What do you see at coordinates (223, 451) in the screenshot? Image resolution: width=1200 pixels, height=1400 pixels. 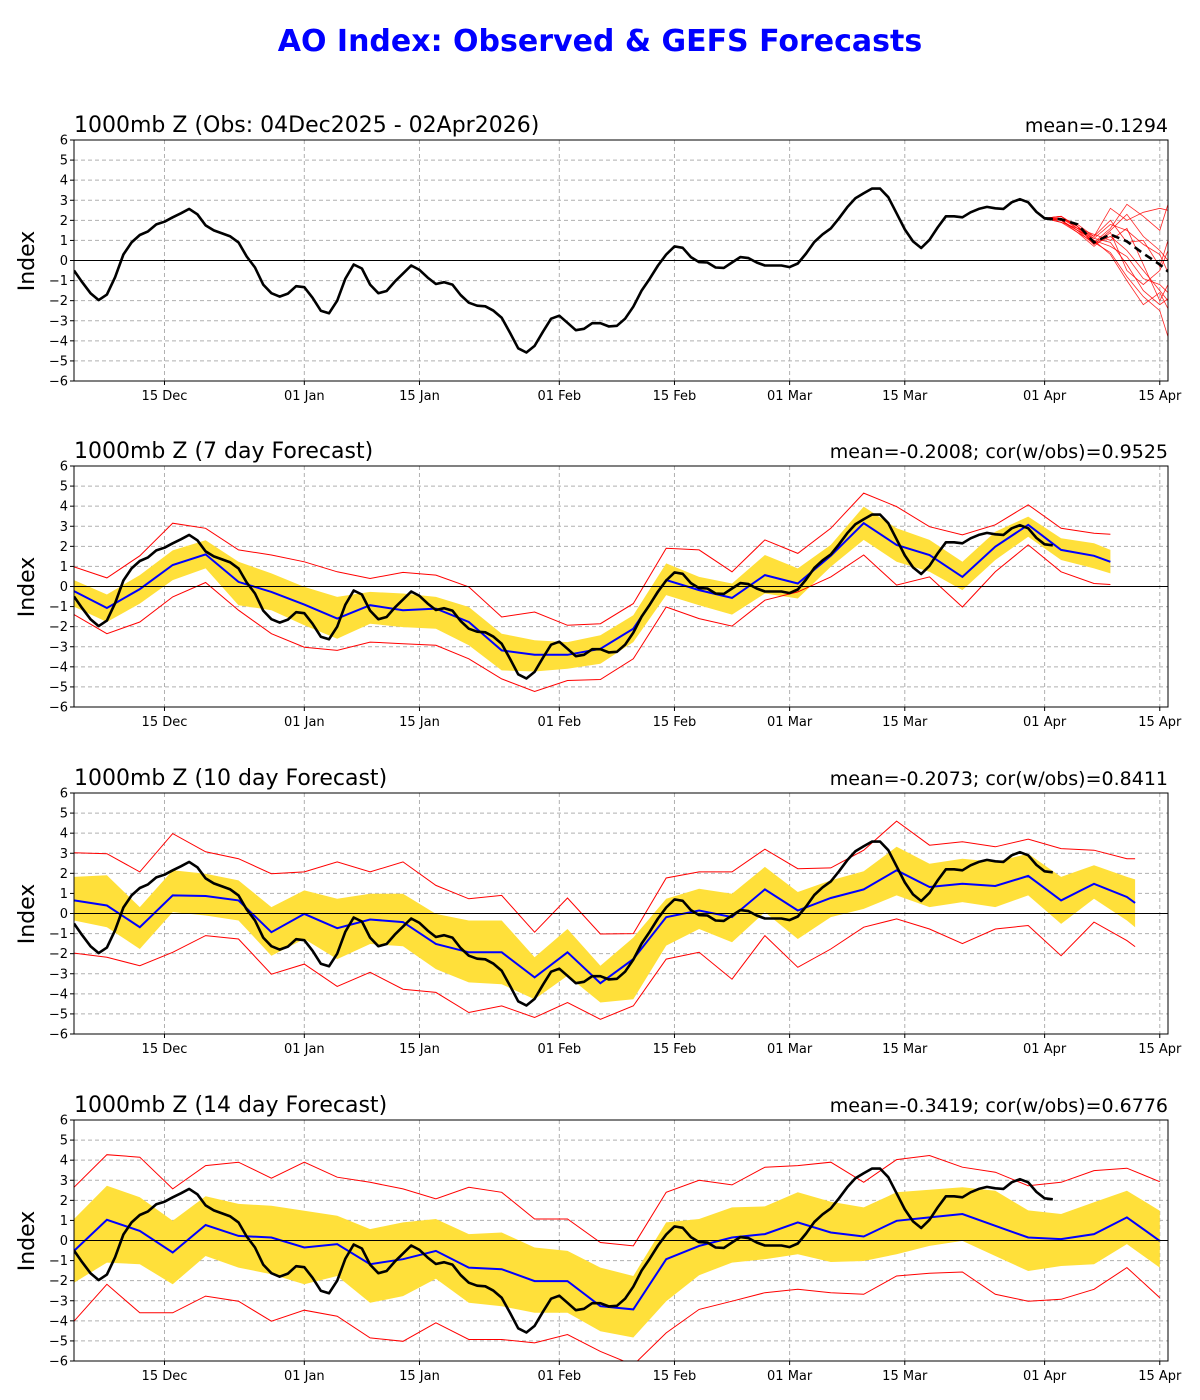 I see `panel-2-title: 1000mb Z (7 day Forecast)` at bounding box center [223, 451].